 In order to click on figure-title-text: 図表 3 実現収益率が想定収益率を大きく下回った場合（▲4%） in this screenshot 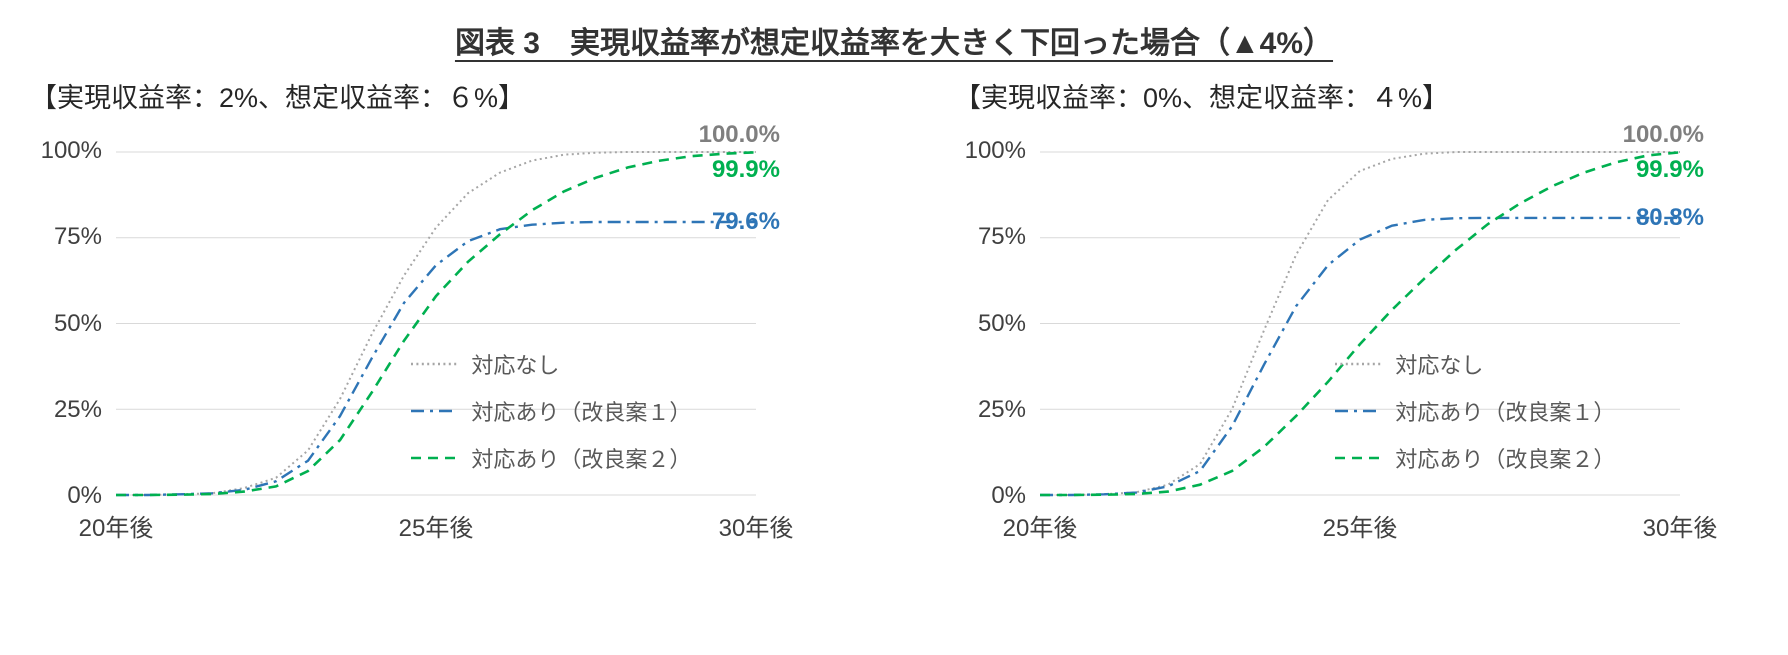, I will do `click(894, 43)`.